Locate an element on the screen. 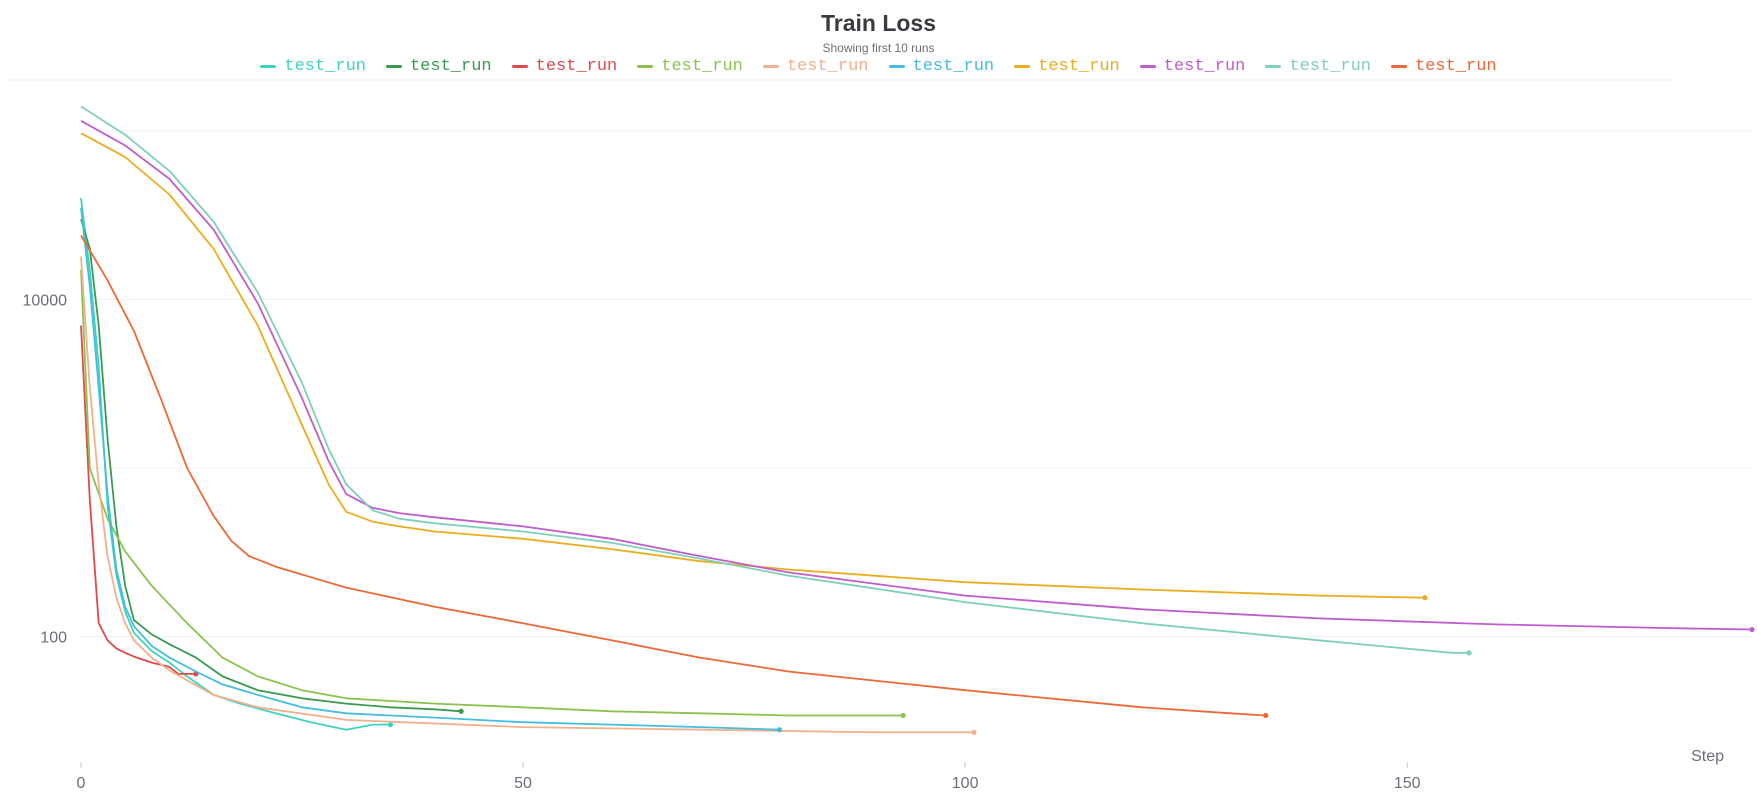  x-axis-label: Step is located at coordinates (1707, 756).